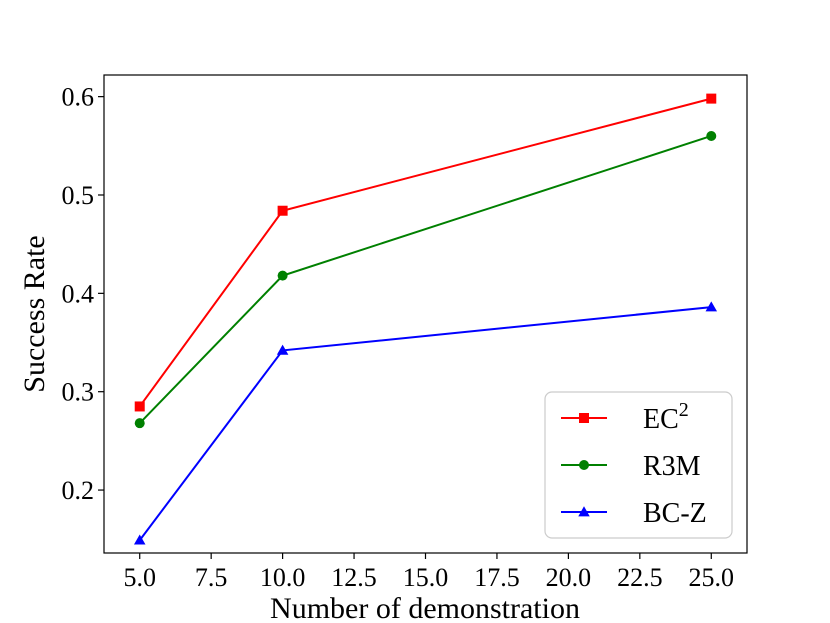 This screenshot has height=623, width=830. What do you see at coordinates (666, 417) in the screenshot?
I see `legend-label-ec: EC2` at bounding box center [666, 417].